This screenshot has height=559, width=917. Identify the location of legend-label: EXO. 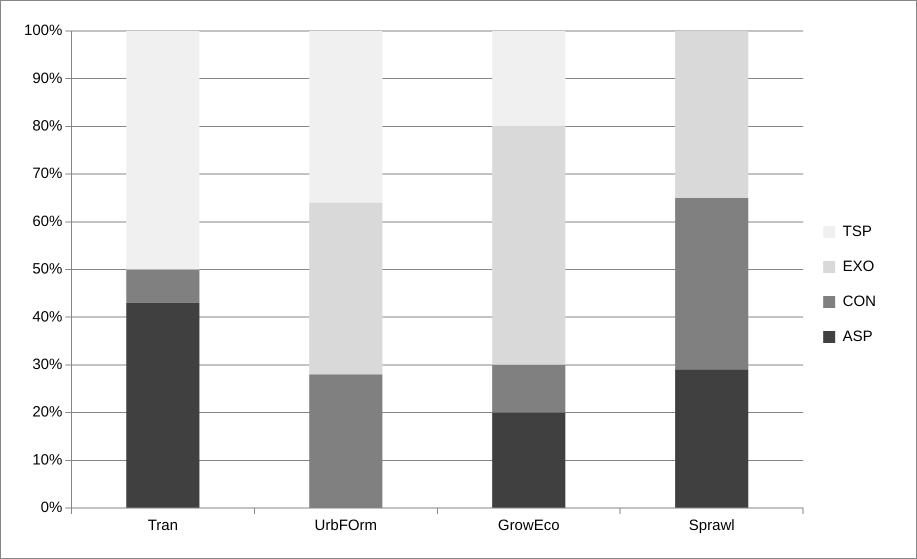
(858, 267).